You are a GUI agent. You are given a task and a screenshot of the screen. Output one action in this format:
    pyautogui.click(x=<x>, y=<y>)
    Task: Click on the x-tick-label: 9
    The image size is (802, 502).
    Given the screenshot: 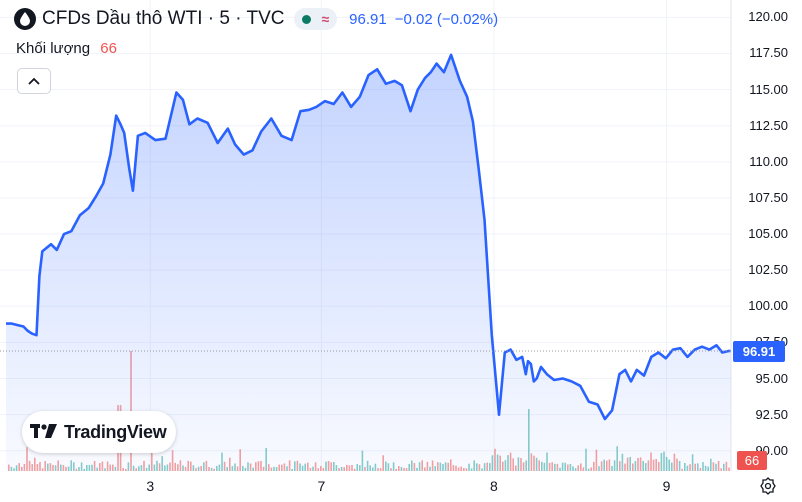 What is the action you would take?
    pyautogui.click(x=666, y=486)
    